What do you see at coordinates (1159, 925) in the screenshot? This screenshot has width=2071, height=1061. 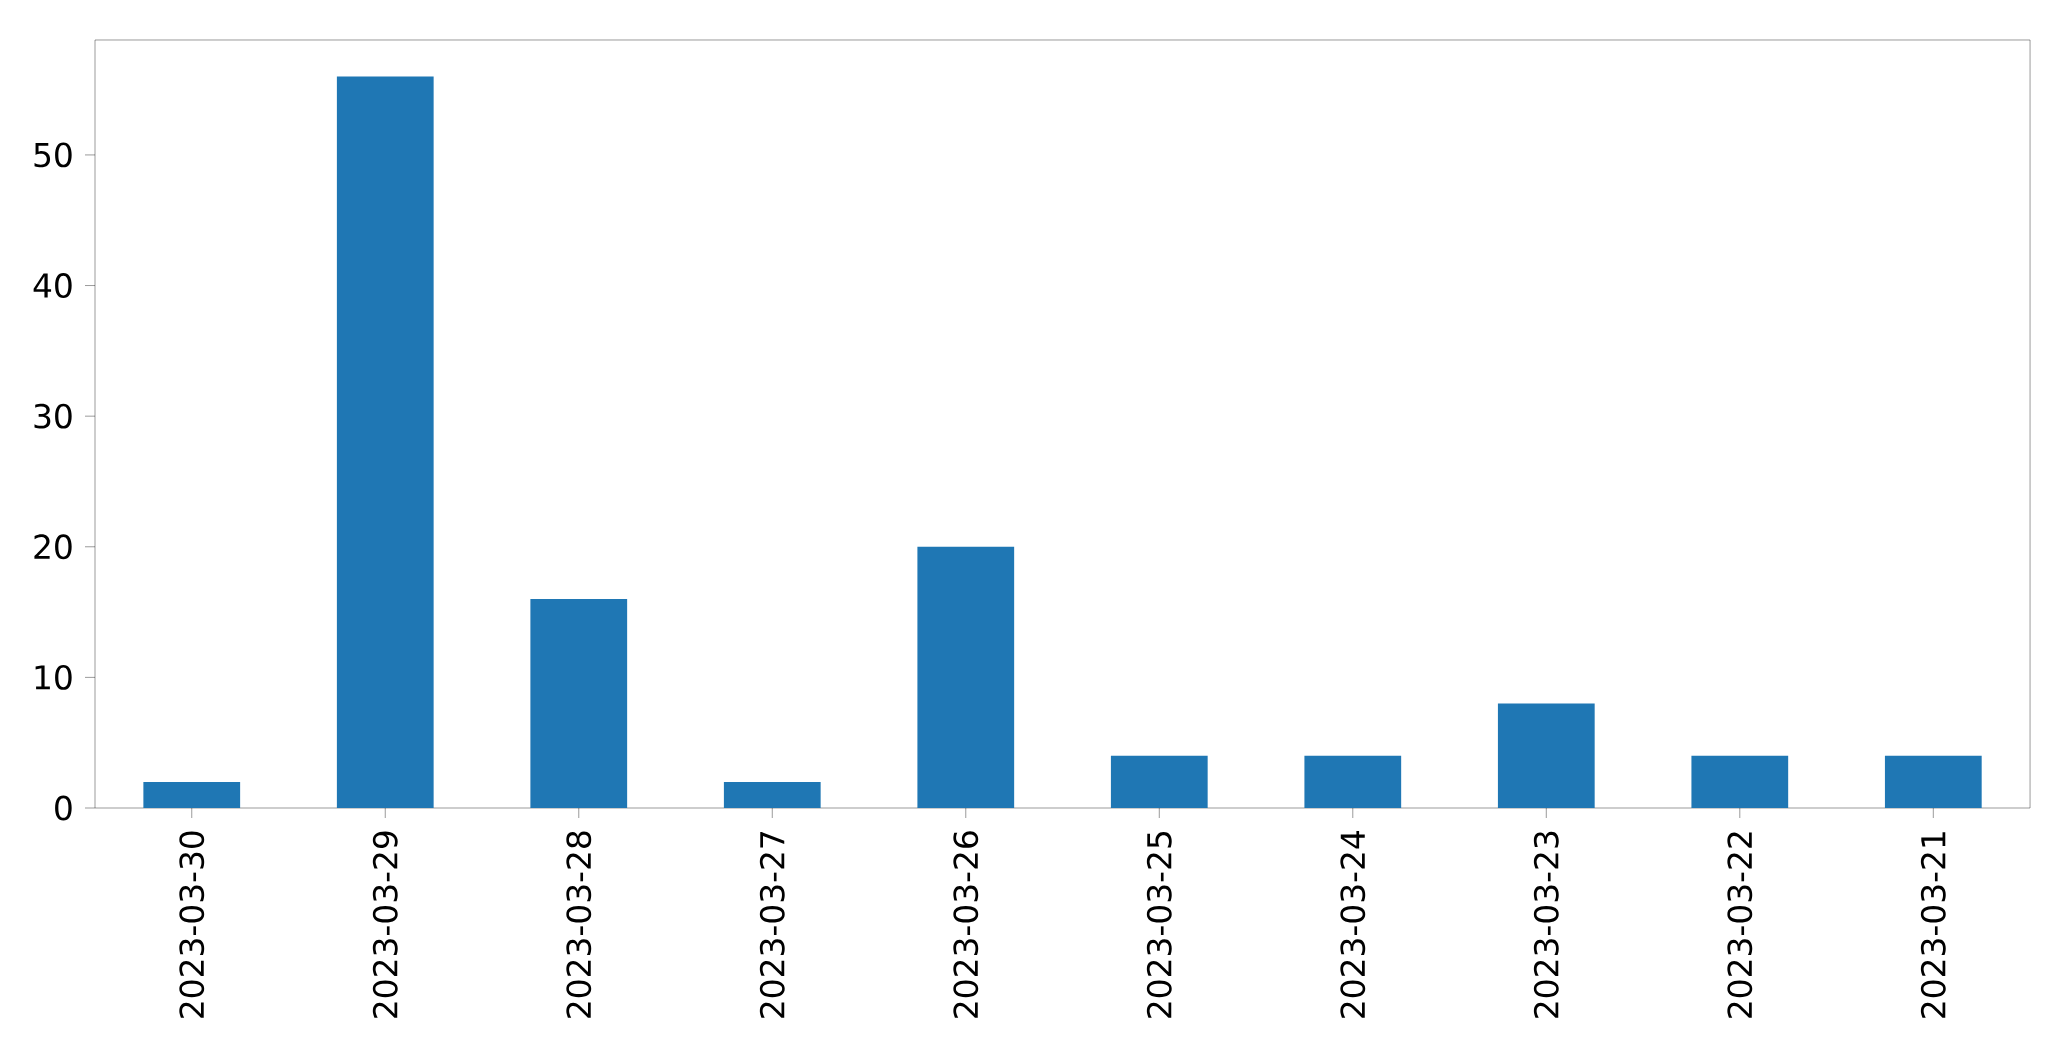 I see `x-tick-label: 2023-03-25` at bounding box center [1159, 925].